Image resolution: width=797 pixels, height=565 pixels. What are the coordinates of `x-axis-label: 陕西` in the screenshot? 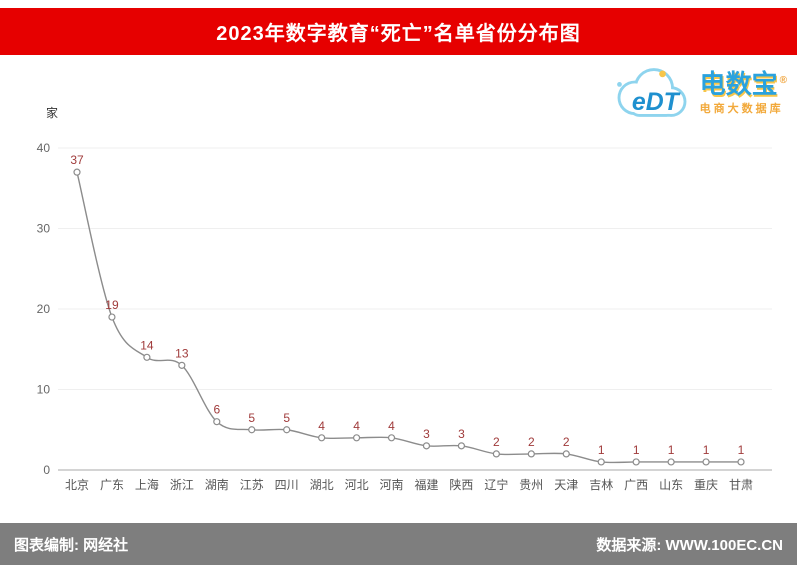 It's located at (461, 484).